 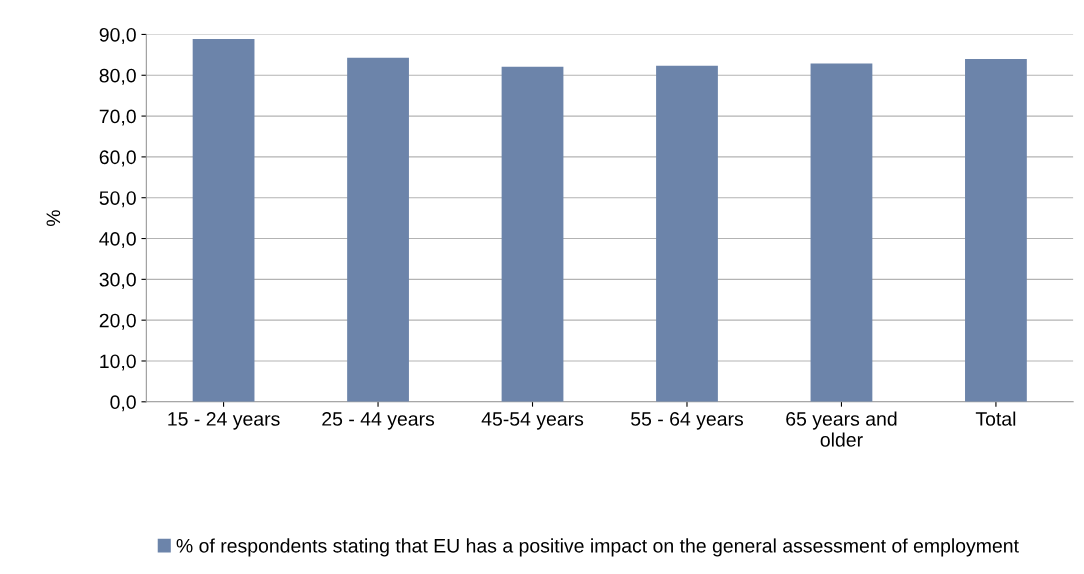 What do you see at coordinates (532, 421) in the screenshot?
I see `x-tick-label: 45-54 years` at bounding box center [532, 421].